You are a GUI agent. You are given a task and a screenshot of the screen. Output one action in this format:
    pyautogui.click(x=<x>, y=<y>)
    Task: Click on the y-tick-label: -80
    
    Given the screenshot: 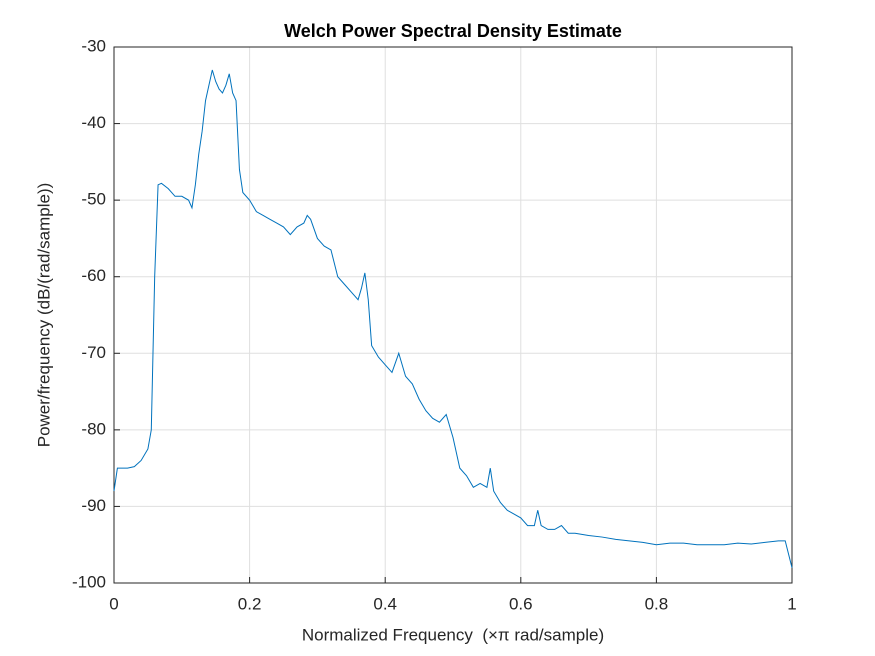 What is the action you would take?
    pyautogui.click(x=93, y=428)
    